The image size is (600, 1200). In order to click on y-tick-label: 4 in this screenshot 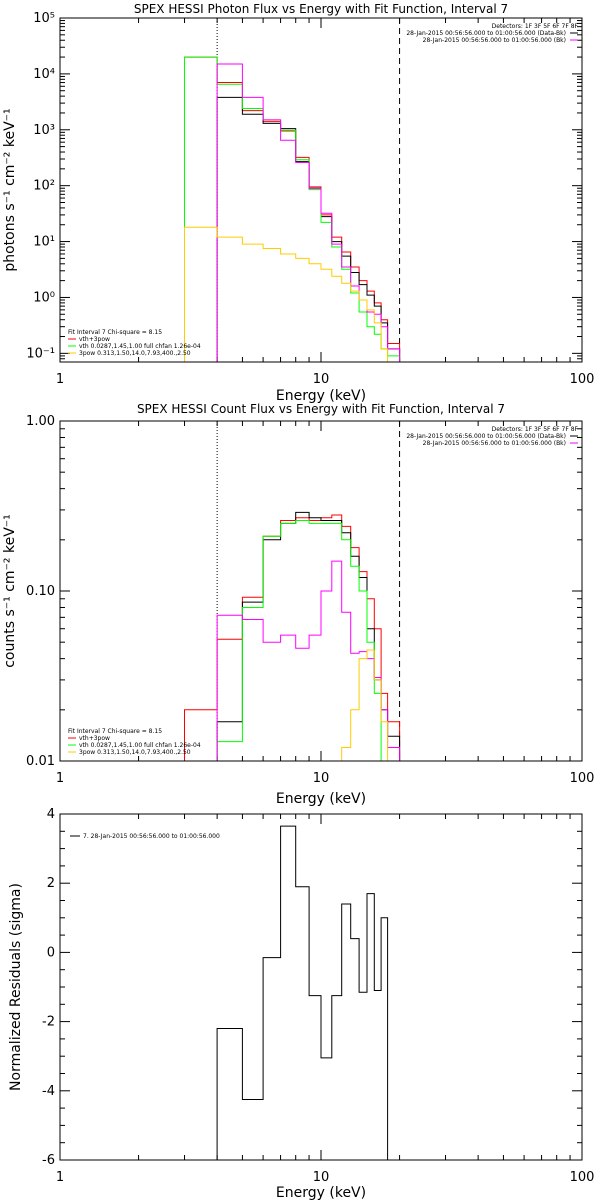, I will do `click(51, 814)`.